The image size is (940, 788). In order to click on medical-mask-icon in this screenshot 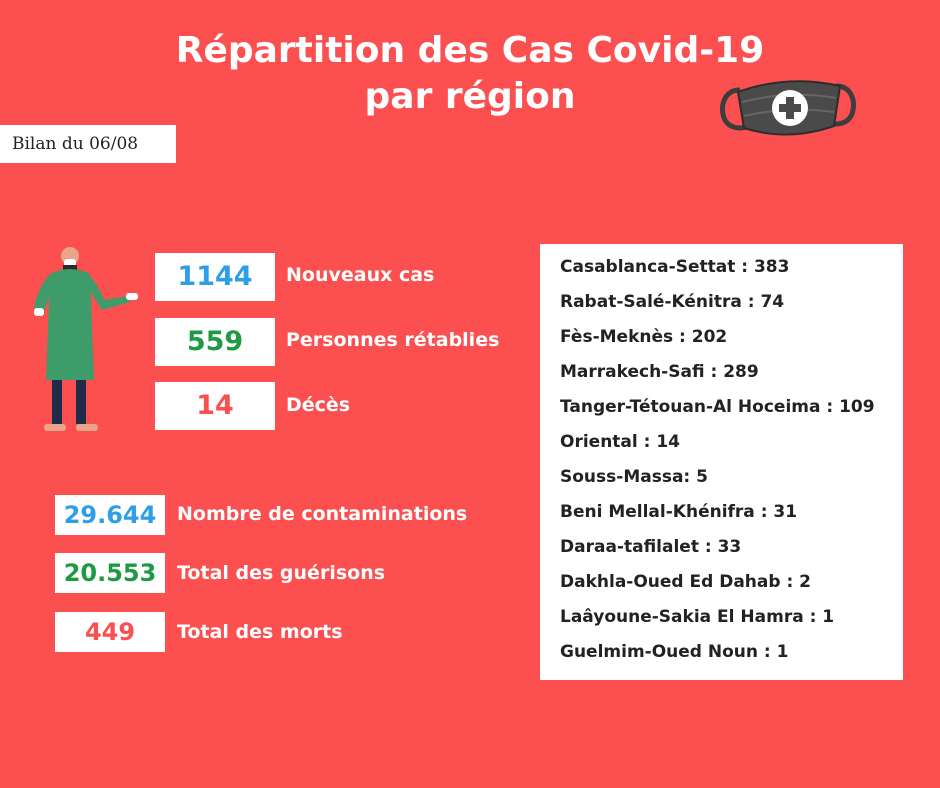, I will do `click(788, 108)`.